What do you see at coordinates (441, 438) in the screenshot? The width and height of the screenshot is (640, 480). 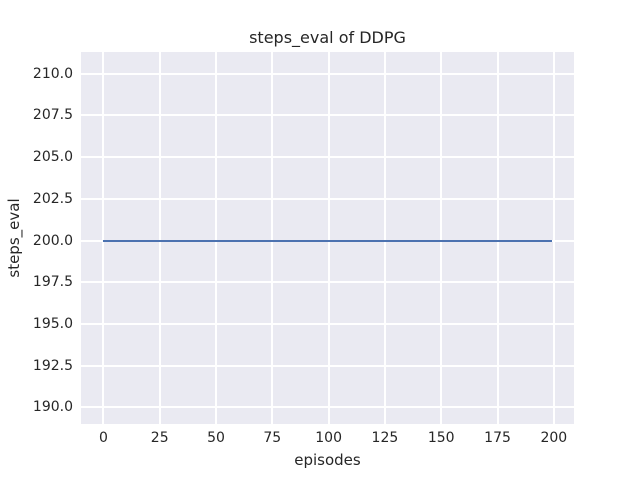 I see `x-tick-label: 150` at bounding box center [441, 438].